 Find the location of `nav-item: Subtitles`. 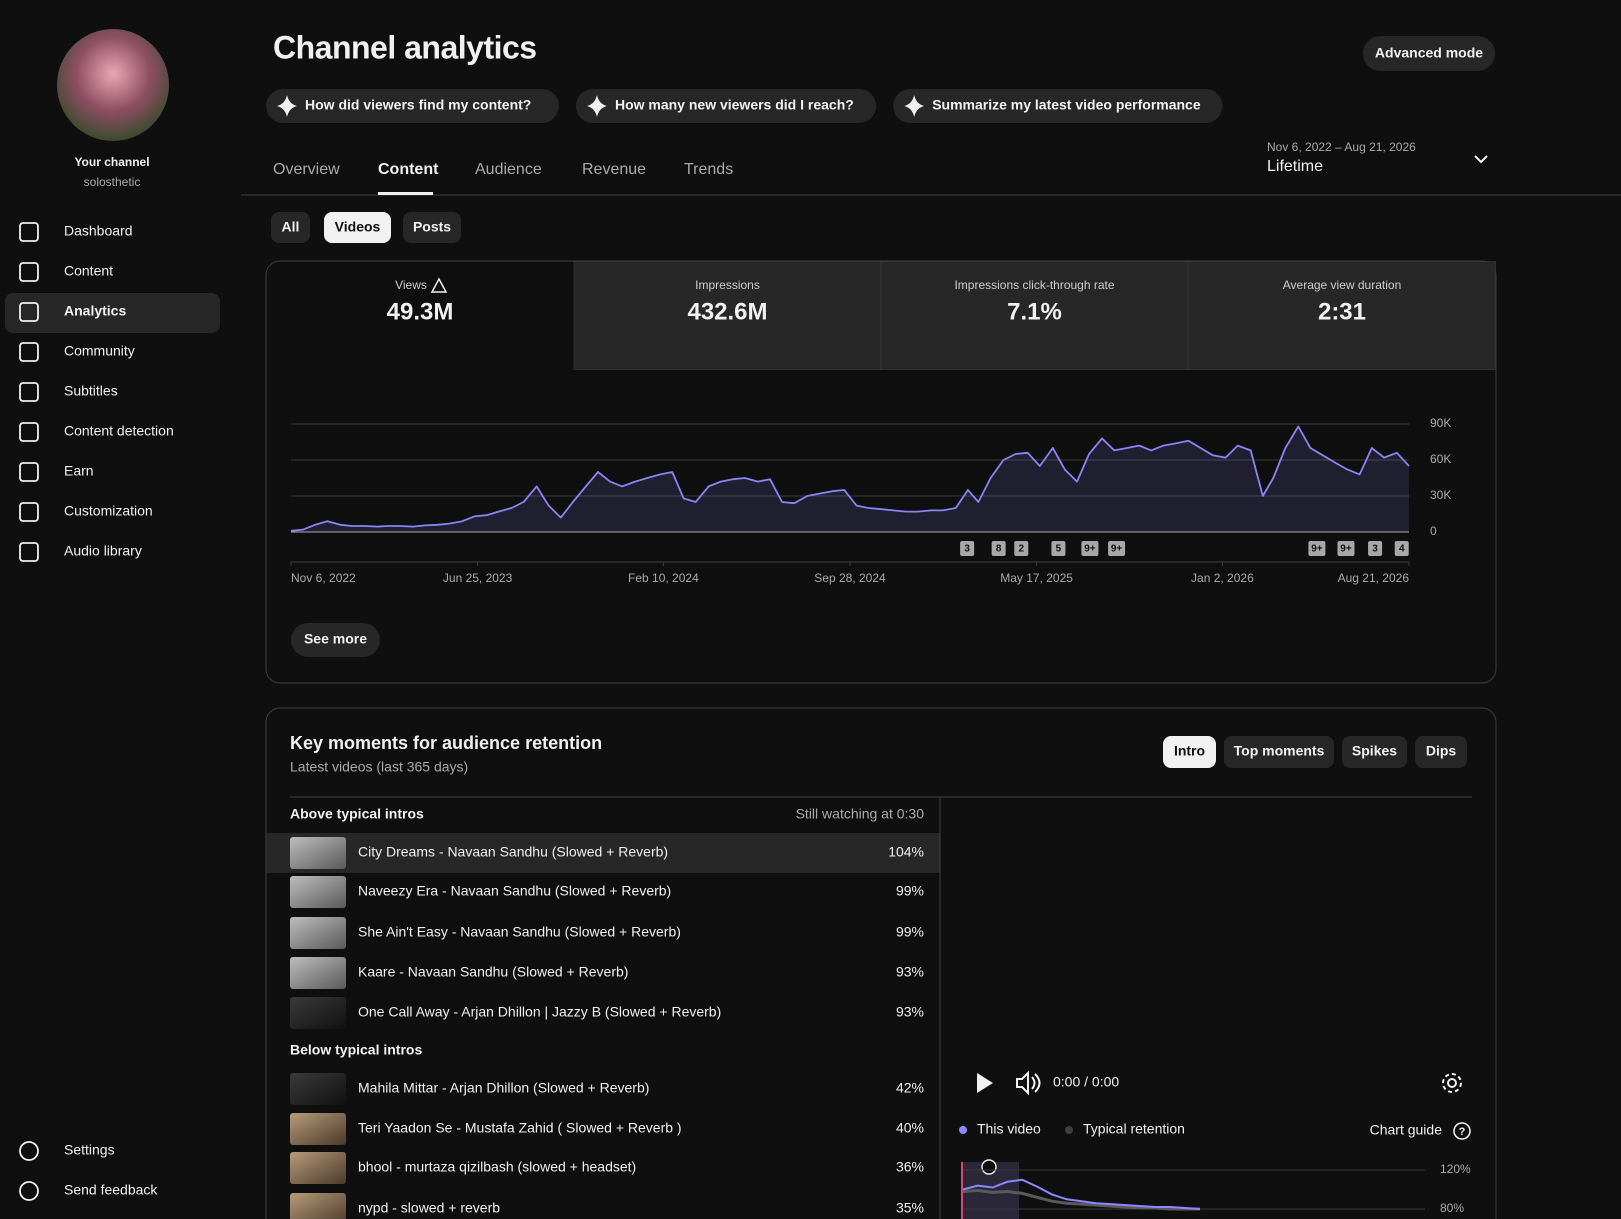

nav-item: Subtitles is located at coordinates (91, 391).